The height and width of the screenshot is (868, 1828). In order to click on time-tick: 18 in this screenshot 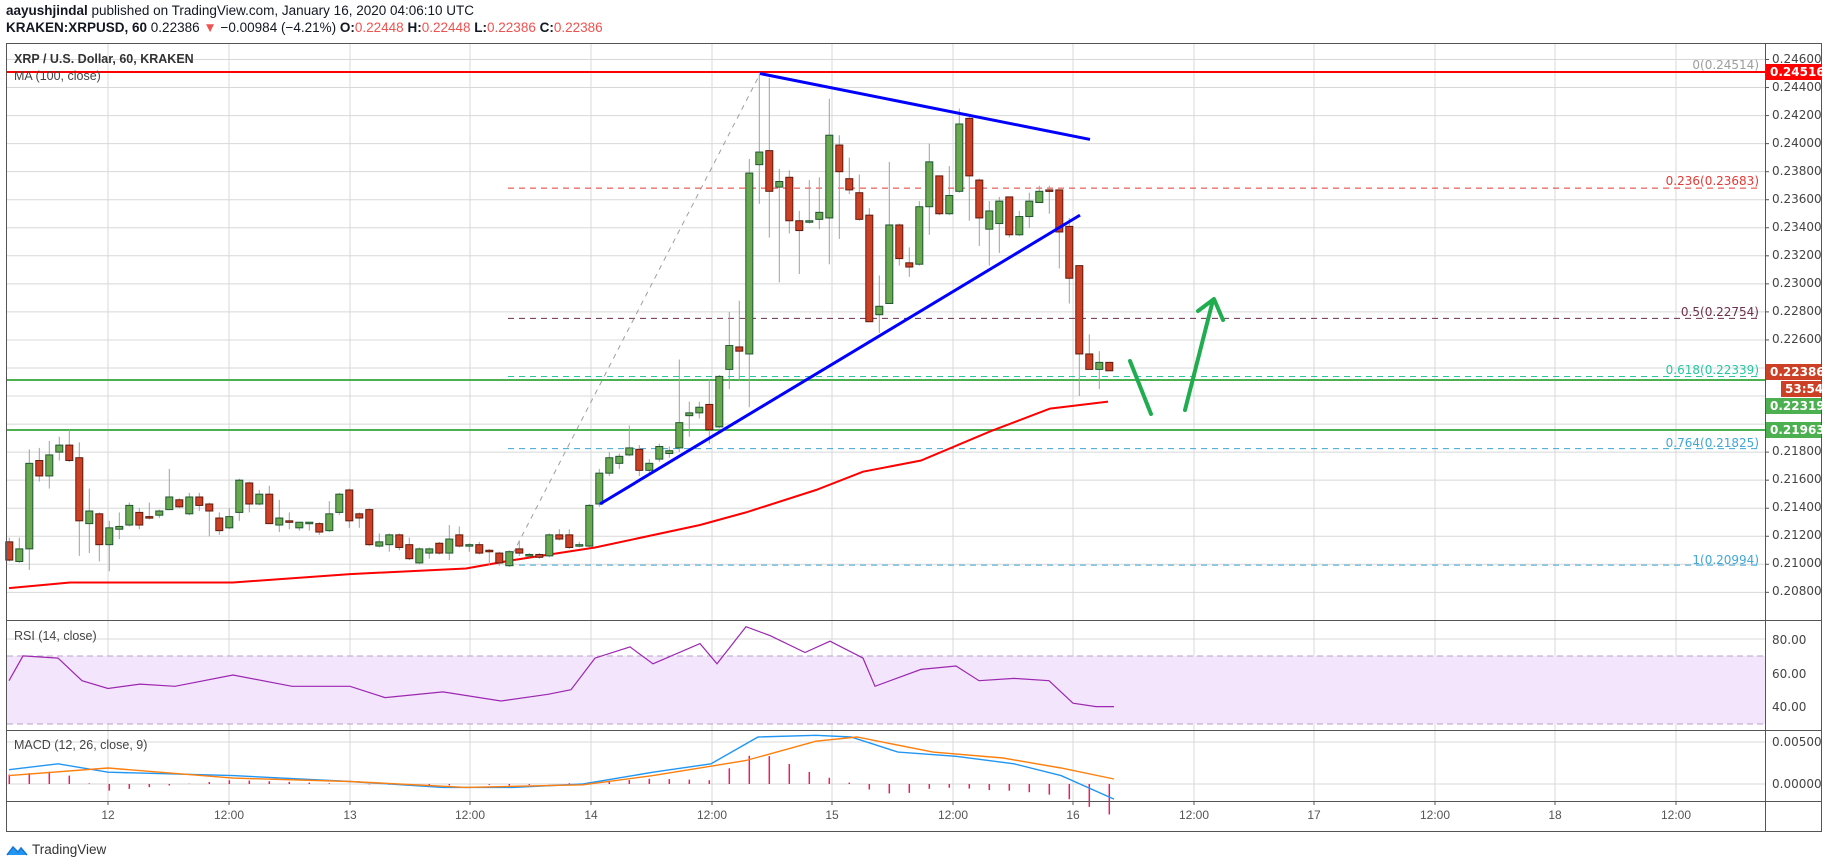, I will do `click(1555, 815)`.